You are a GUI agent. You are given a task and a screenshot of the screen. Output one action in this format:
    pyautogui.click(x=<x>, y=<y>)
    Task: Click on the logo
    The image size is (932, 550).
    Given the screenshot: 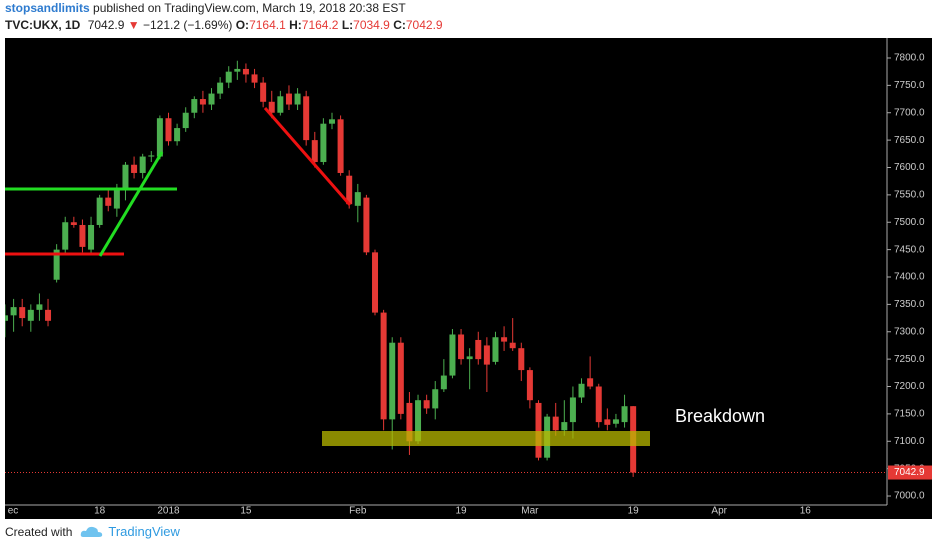 What is the action you would take?
    pyautogui.click(x=92, y=531)
    